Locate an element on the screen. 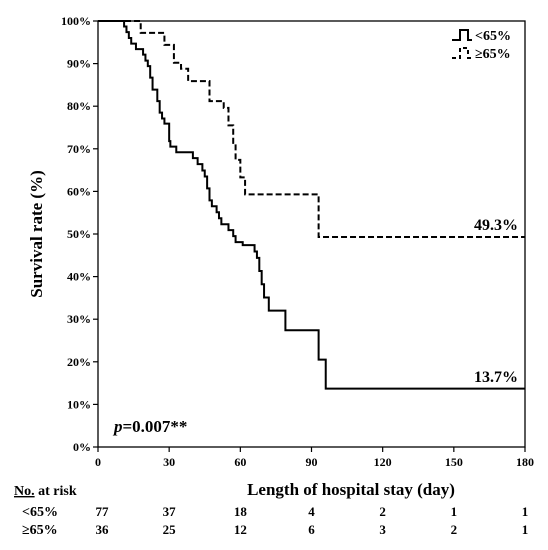  p-label: p is located at coordinates (117, 426).